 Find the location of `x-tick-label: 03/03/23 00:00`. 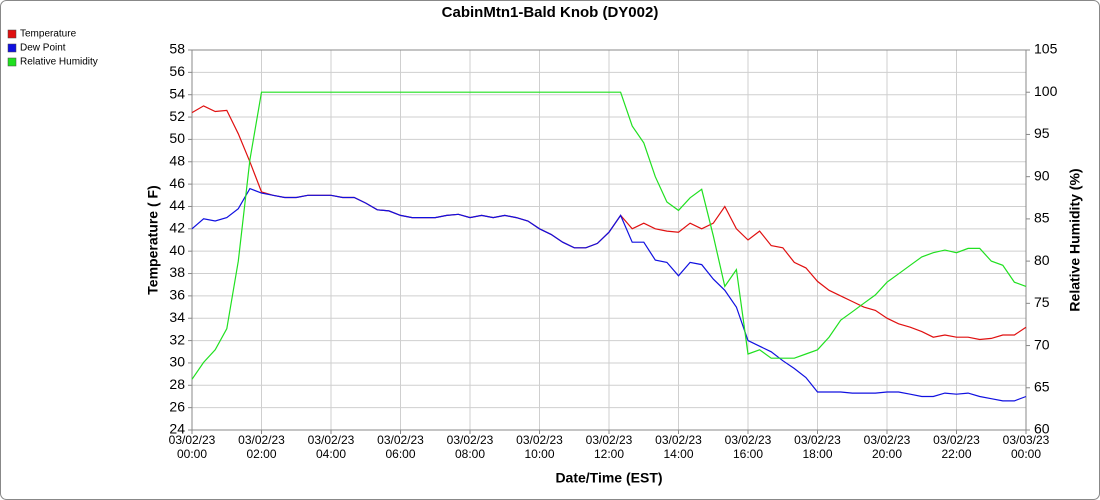

x-tick-label: 03/03/23 00:00 is located at coordinates (1026, 447).